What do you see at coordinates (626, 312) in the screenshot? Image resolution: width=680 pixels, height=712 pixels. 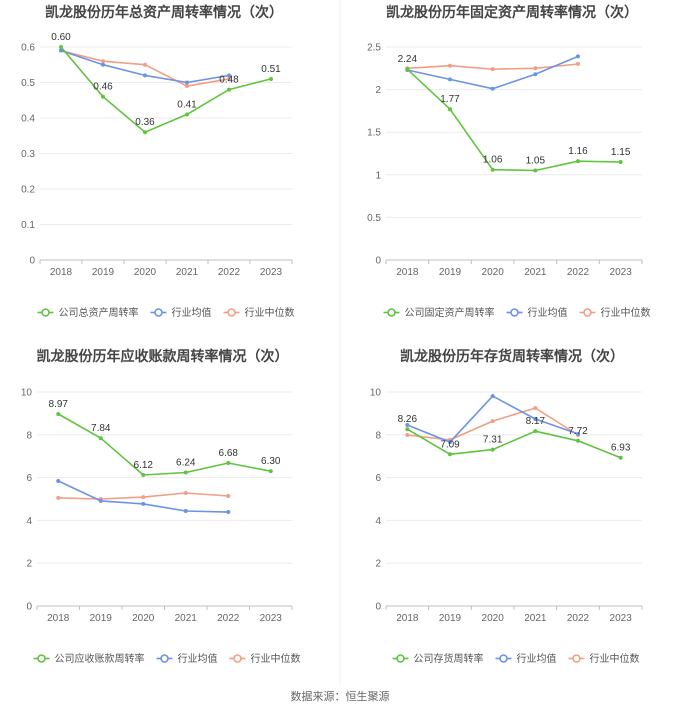 I see `legend-label: 行业中位数` at bounding box center [626, 312].